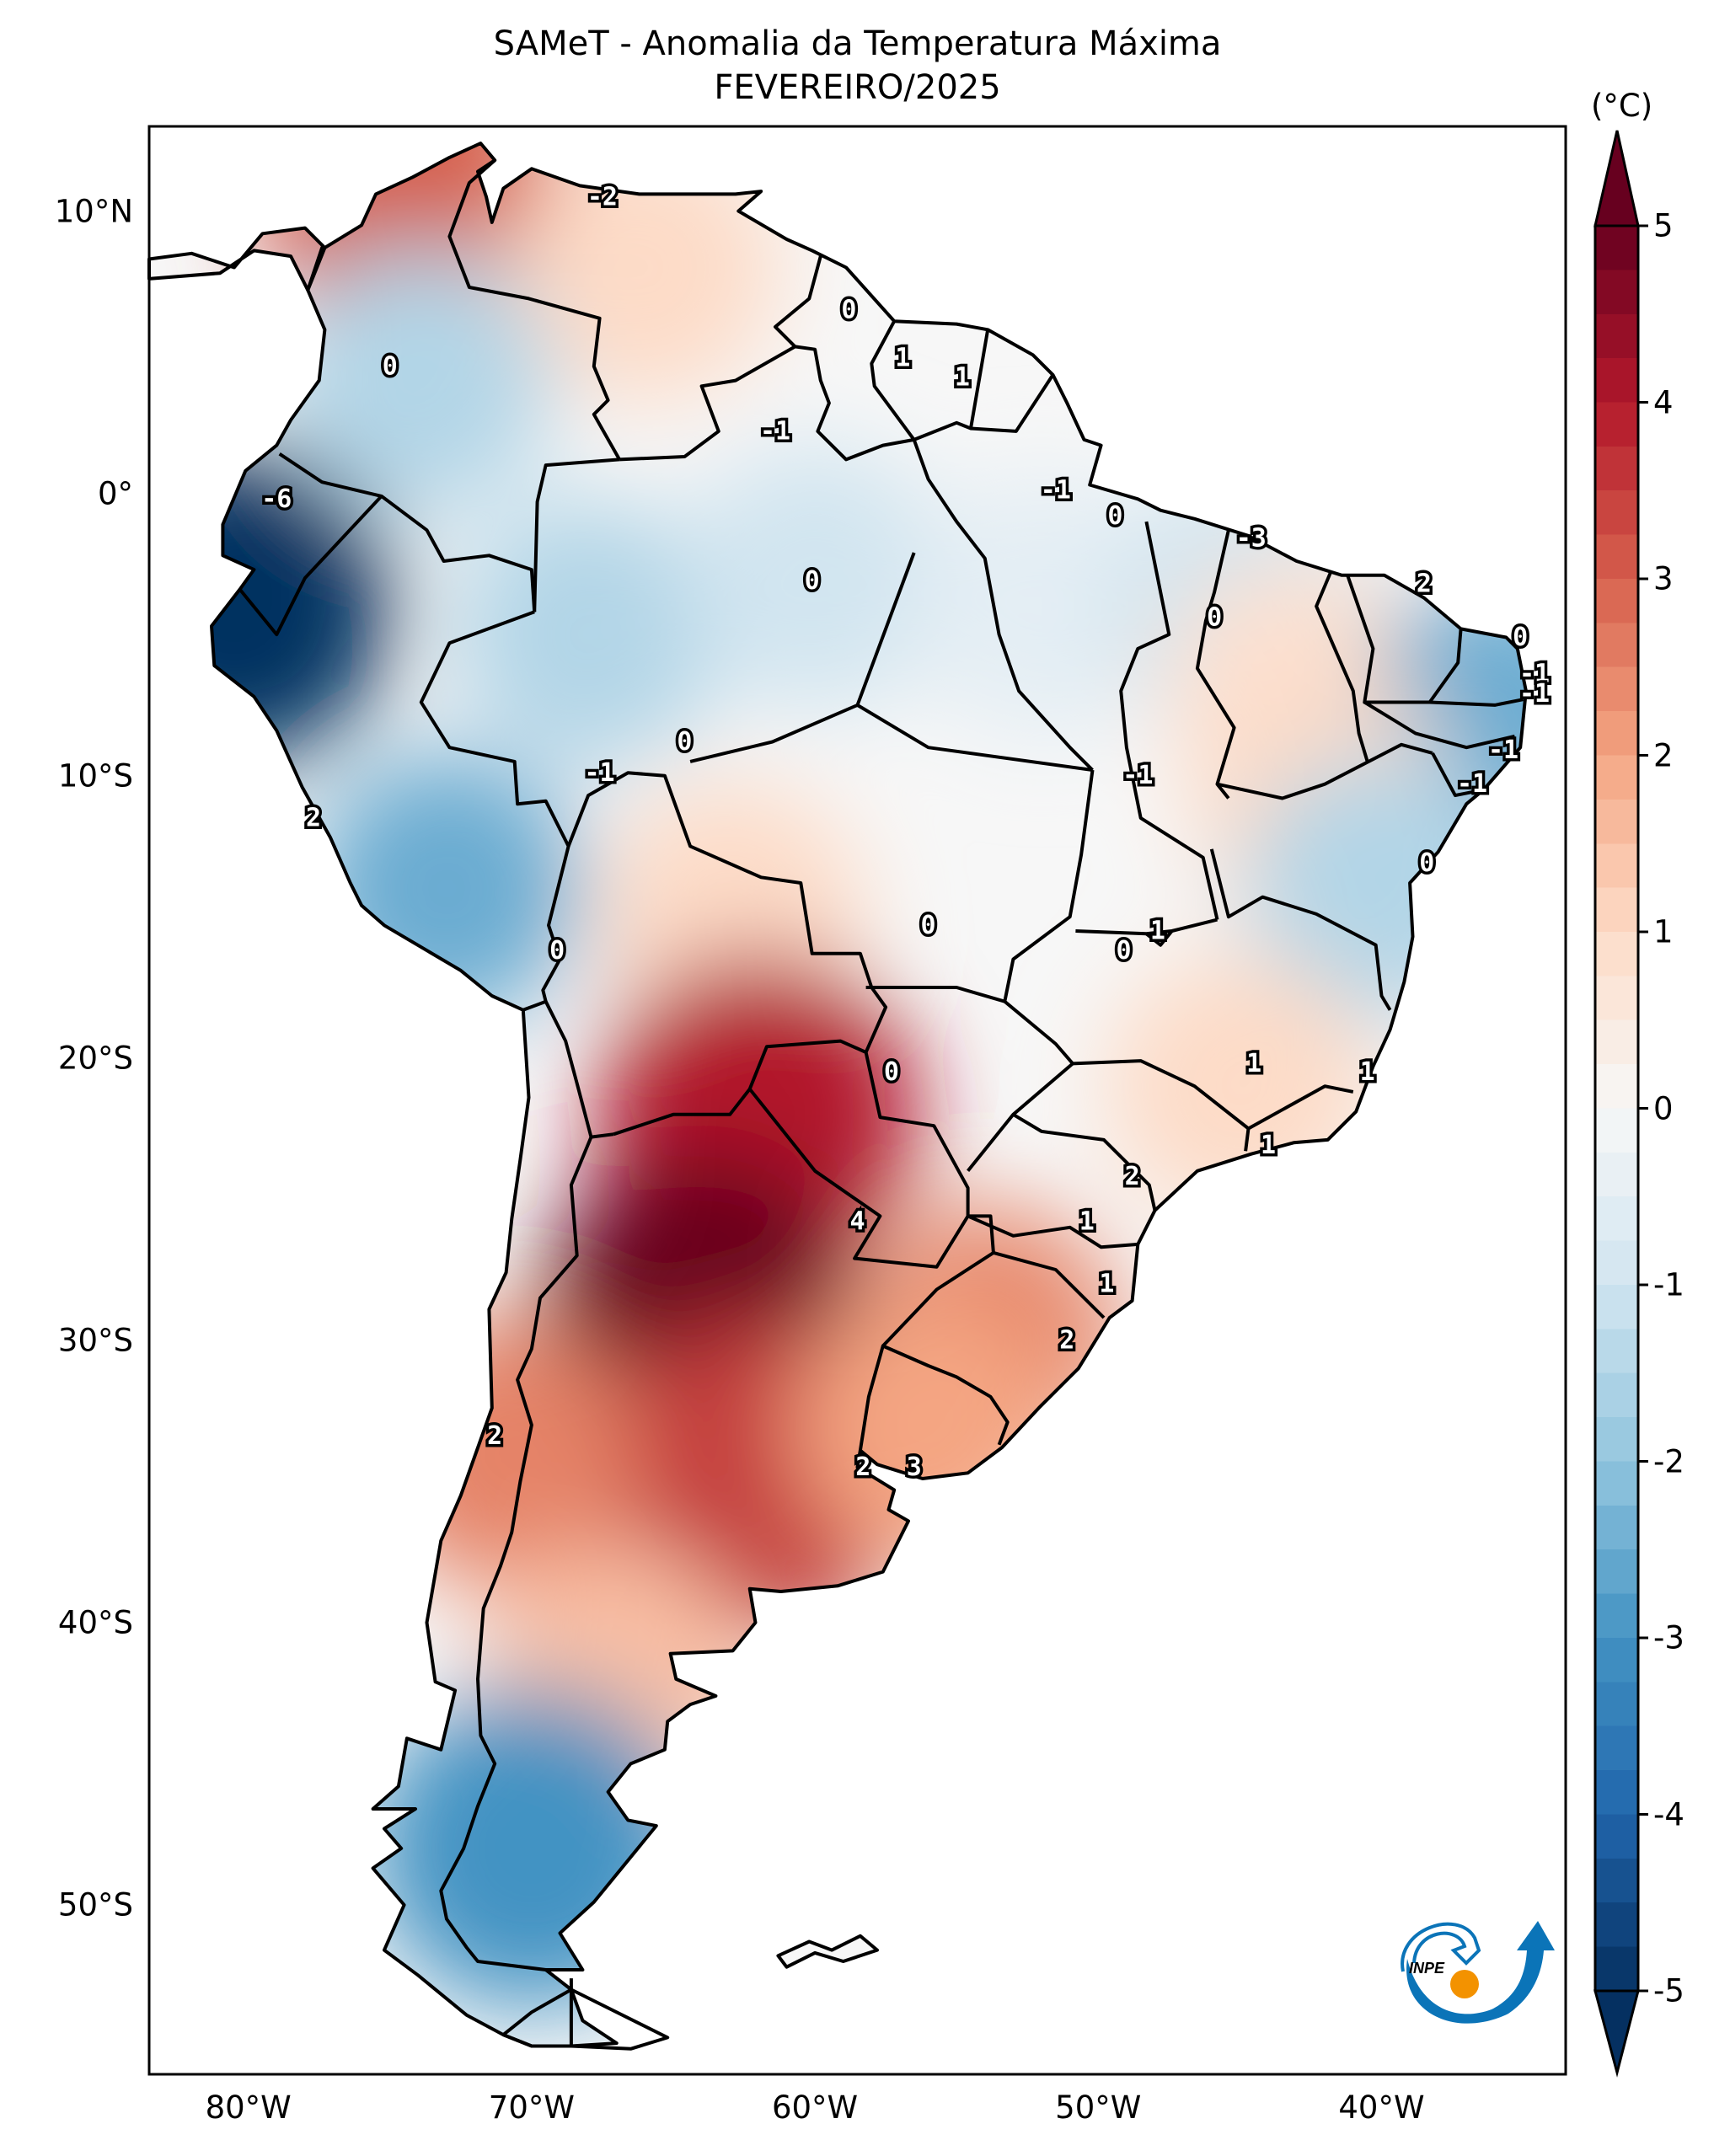  What do you see at coordinates (1663, 931) in the screenshot?
I see `colorbar-tick-label: 1` at bounding box center [1663, 931].